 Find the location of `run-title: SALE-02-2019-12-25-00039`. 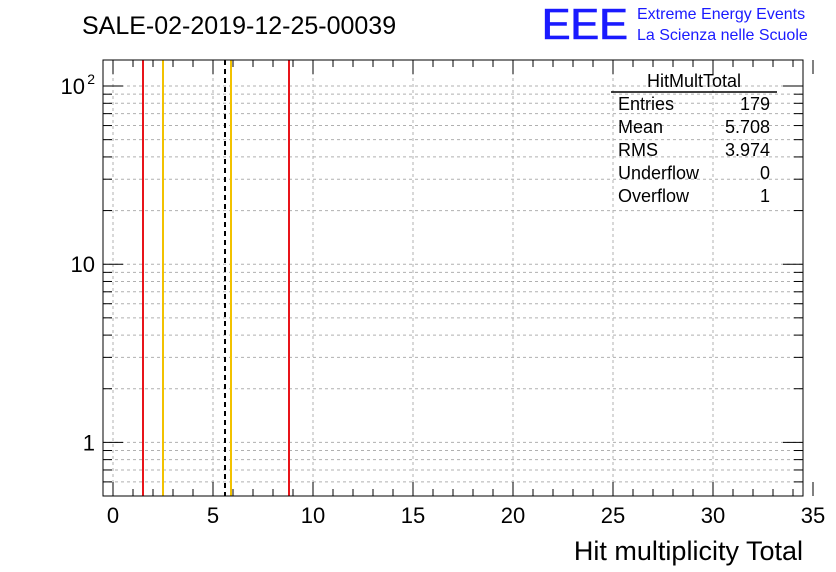

run-title: SALE-02-2019-12-25-00039 is located at coordinates (239, 26).